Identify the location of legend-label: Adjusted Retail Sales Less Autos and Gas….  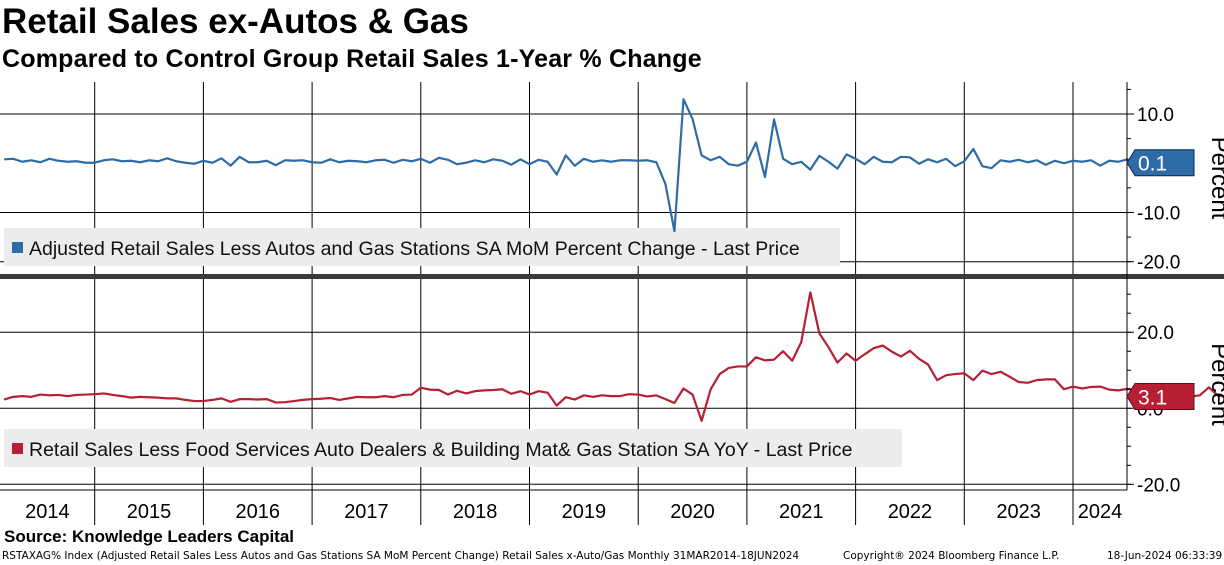
(414, 249).